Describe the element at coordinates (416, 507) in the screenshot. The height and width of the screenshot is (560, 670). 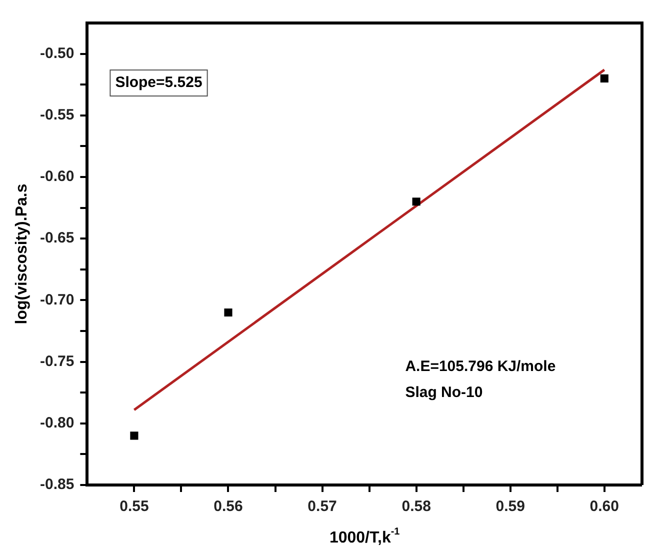
I see `x-tick-label: 0.58` at that location.